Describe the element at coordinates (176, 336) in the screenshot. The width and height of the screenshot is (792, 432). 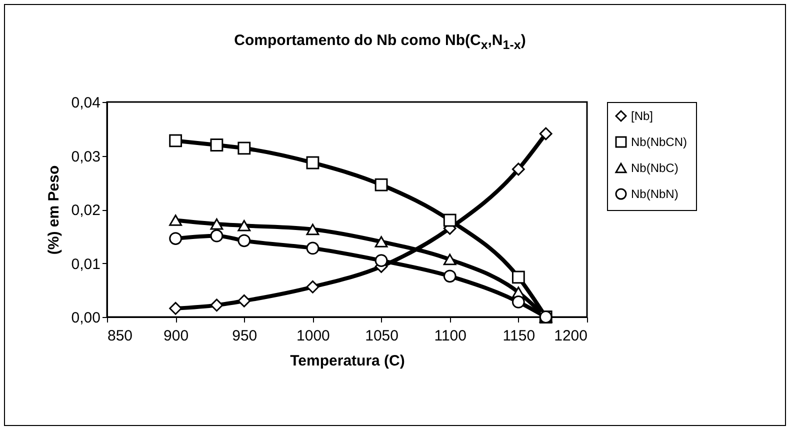
I see `x-tick-label: 900` at that location.